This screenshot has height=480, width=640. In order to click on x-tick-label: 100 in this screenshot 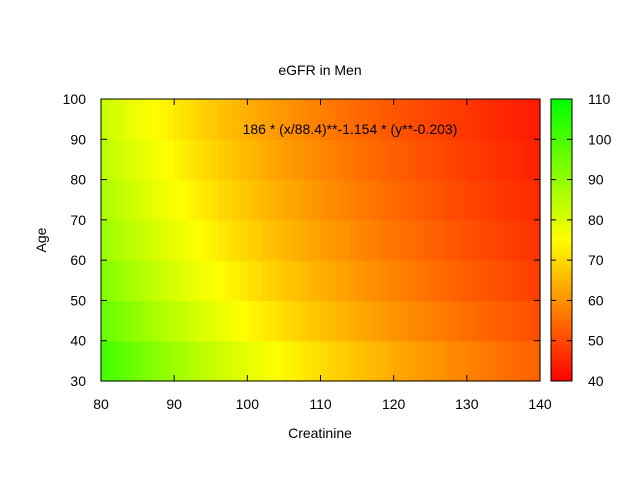, I will do `click(248, 404)`.